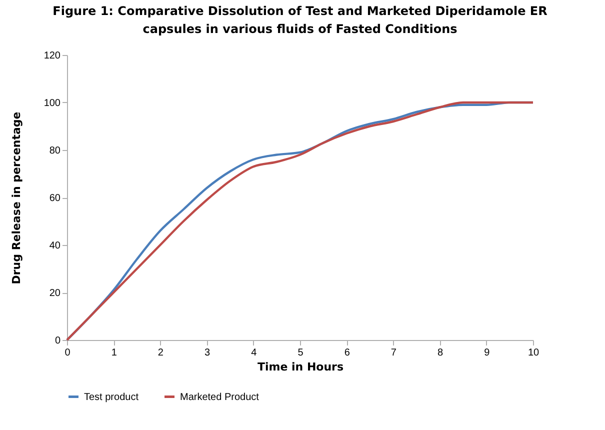 Image resolution: width=605 pixels, height=430 pixels. Describe the element at coordinates (55, 246) in the screenshot. I see `y-tick-label: 40` at that location.